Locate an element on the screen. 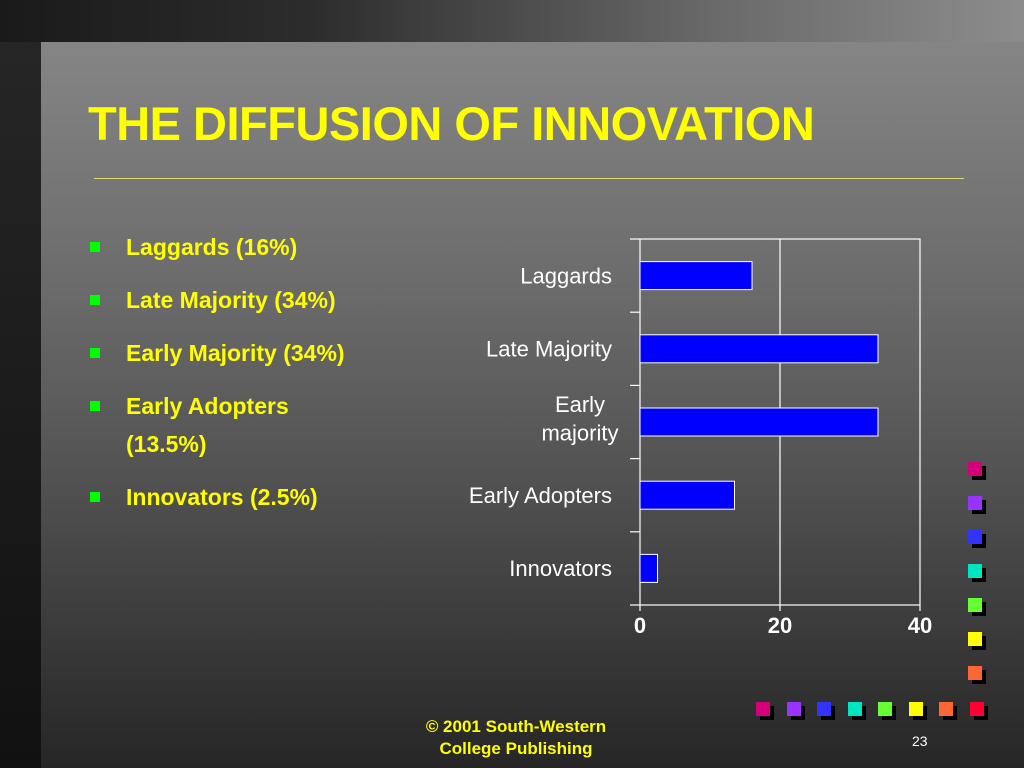  top-band is located at coordinates (512, 21).